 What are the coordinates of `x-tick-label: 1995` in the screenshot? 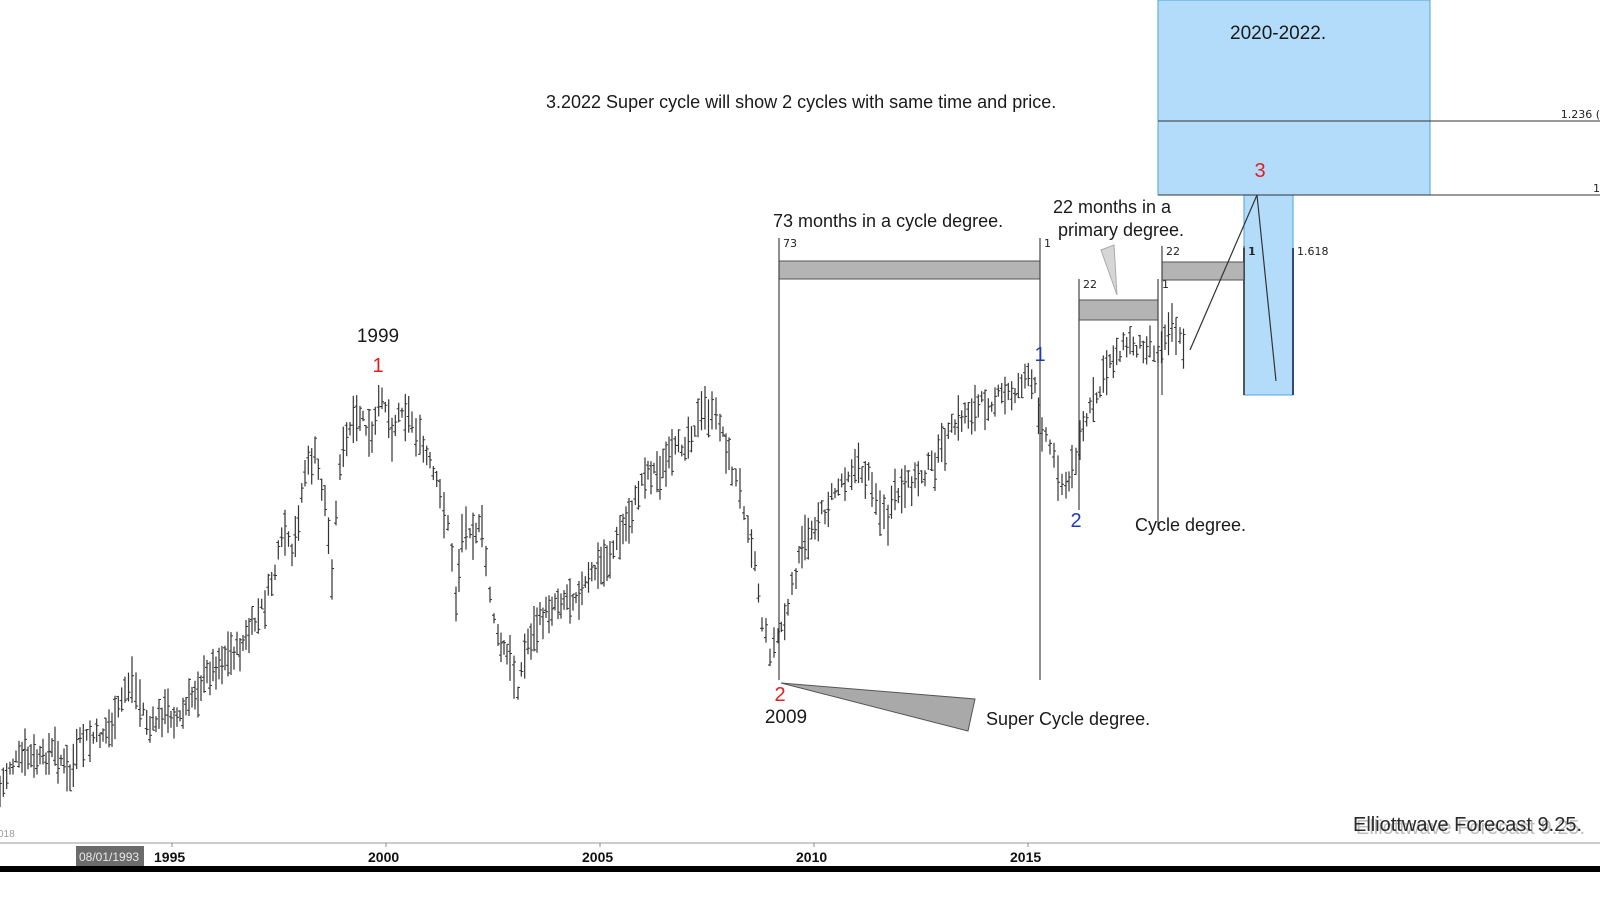 It's located at (169, 857).